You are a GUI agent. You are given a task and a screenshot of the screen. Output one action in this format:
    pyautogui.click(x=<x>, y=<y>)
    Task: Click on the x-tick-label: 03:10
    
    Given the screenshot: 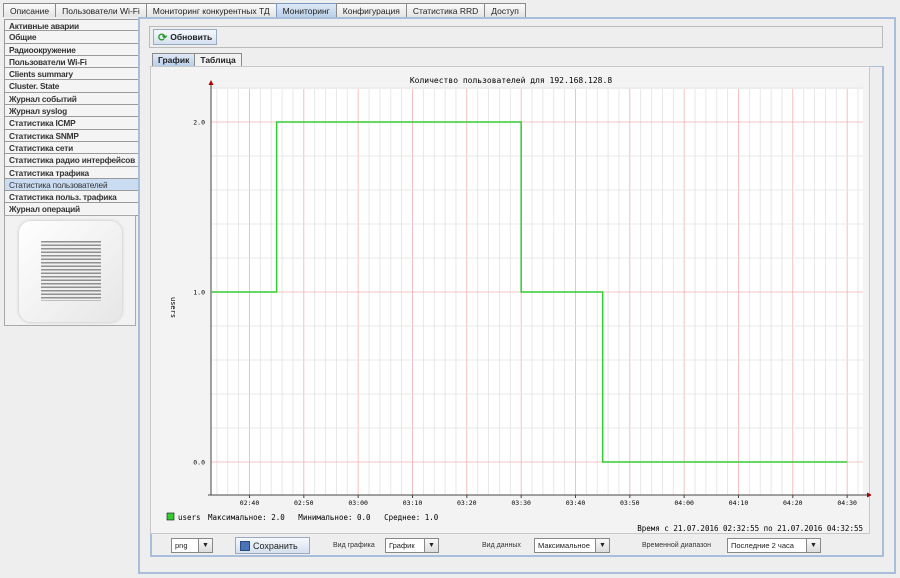 What is the action you would take?
    pyautogui.click(x=413, y=503)
    